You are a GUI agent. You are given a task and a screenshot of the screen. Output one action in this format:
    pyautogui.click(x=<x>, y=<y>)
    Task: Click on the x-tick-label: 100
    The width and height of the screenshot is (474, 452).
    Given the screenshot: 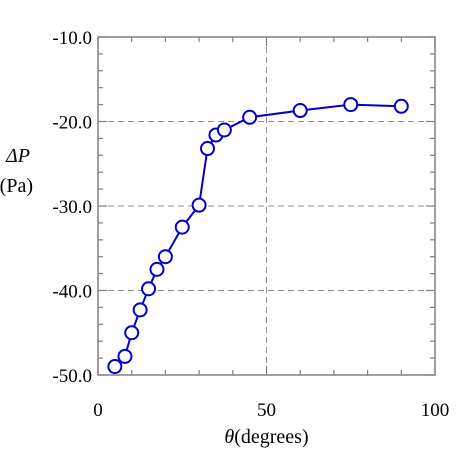 What is the action you would take?
    pyautogui.click(x=435, y=410)
    